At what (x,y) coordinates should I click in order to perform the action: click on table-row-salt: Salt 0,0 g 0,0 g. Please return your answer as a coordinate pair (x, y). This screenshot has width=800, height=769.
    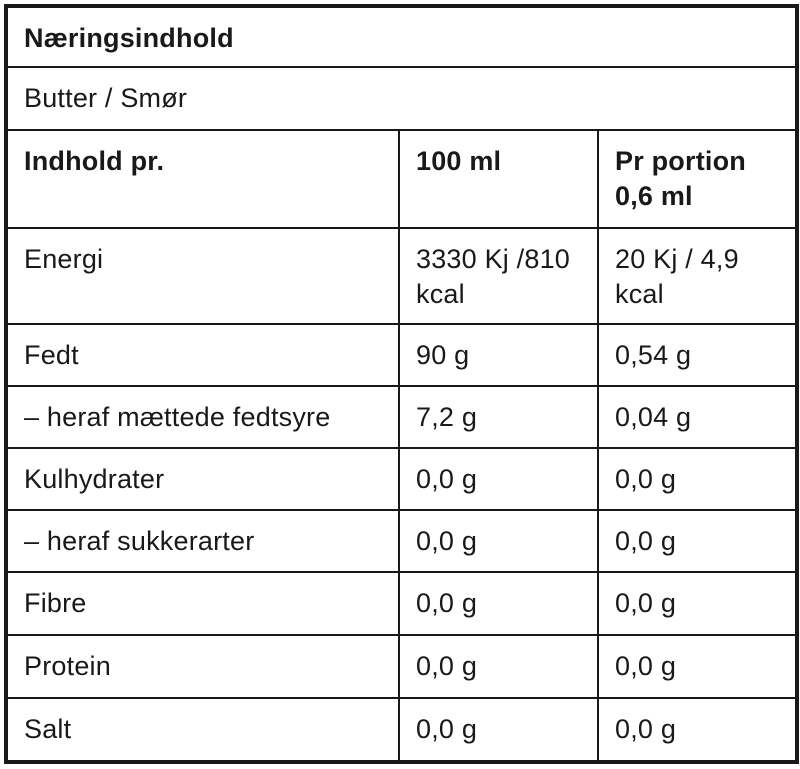
    Looking at the image, I should click on (402, 730).